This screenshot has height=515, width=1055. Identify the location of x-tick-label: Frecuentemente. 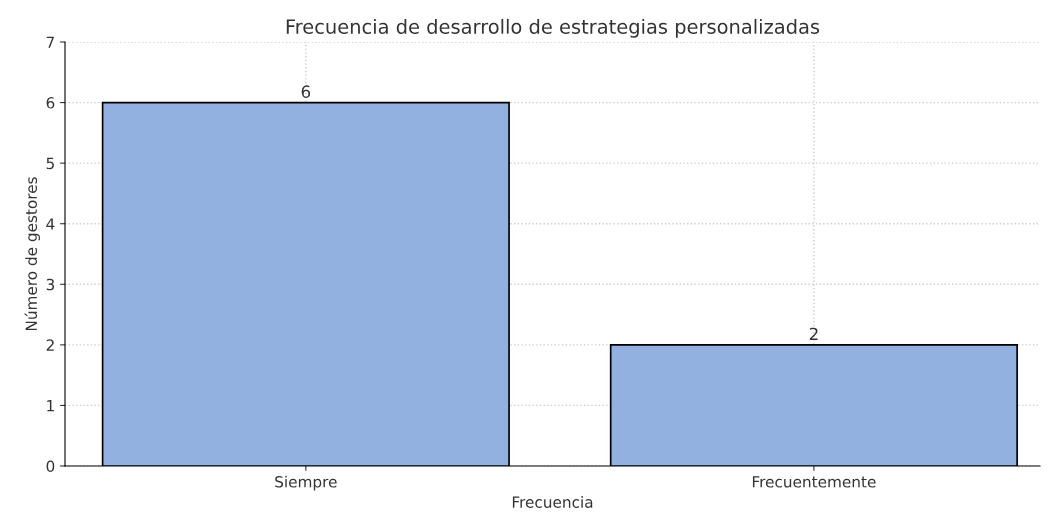
(814, 482).